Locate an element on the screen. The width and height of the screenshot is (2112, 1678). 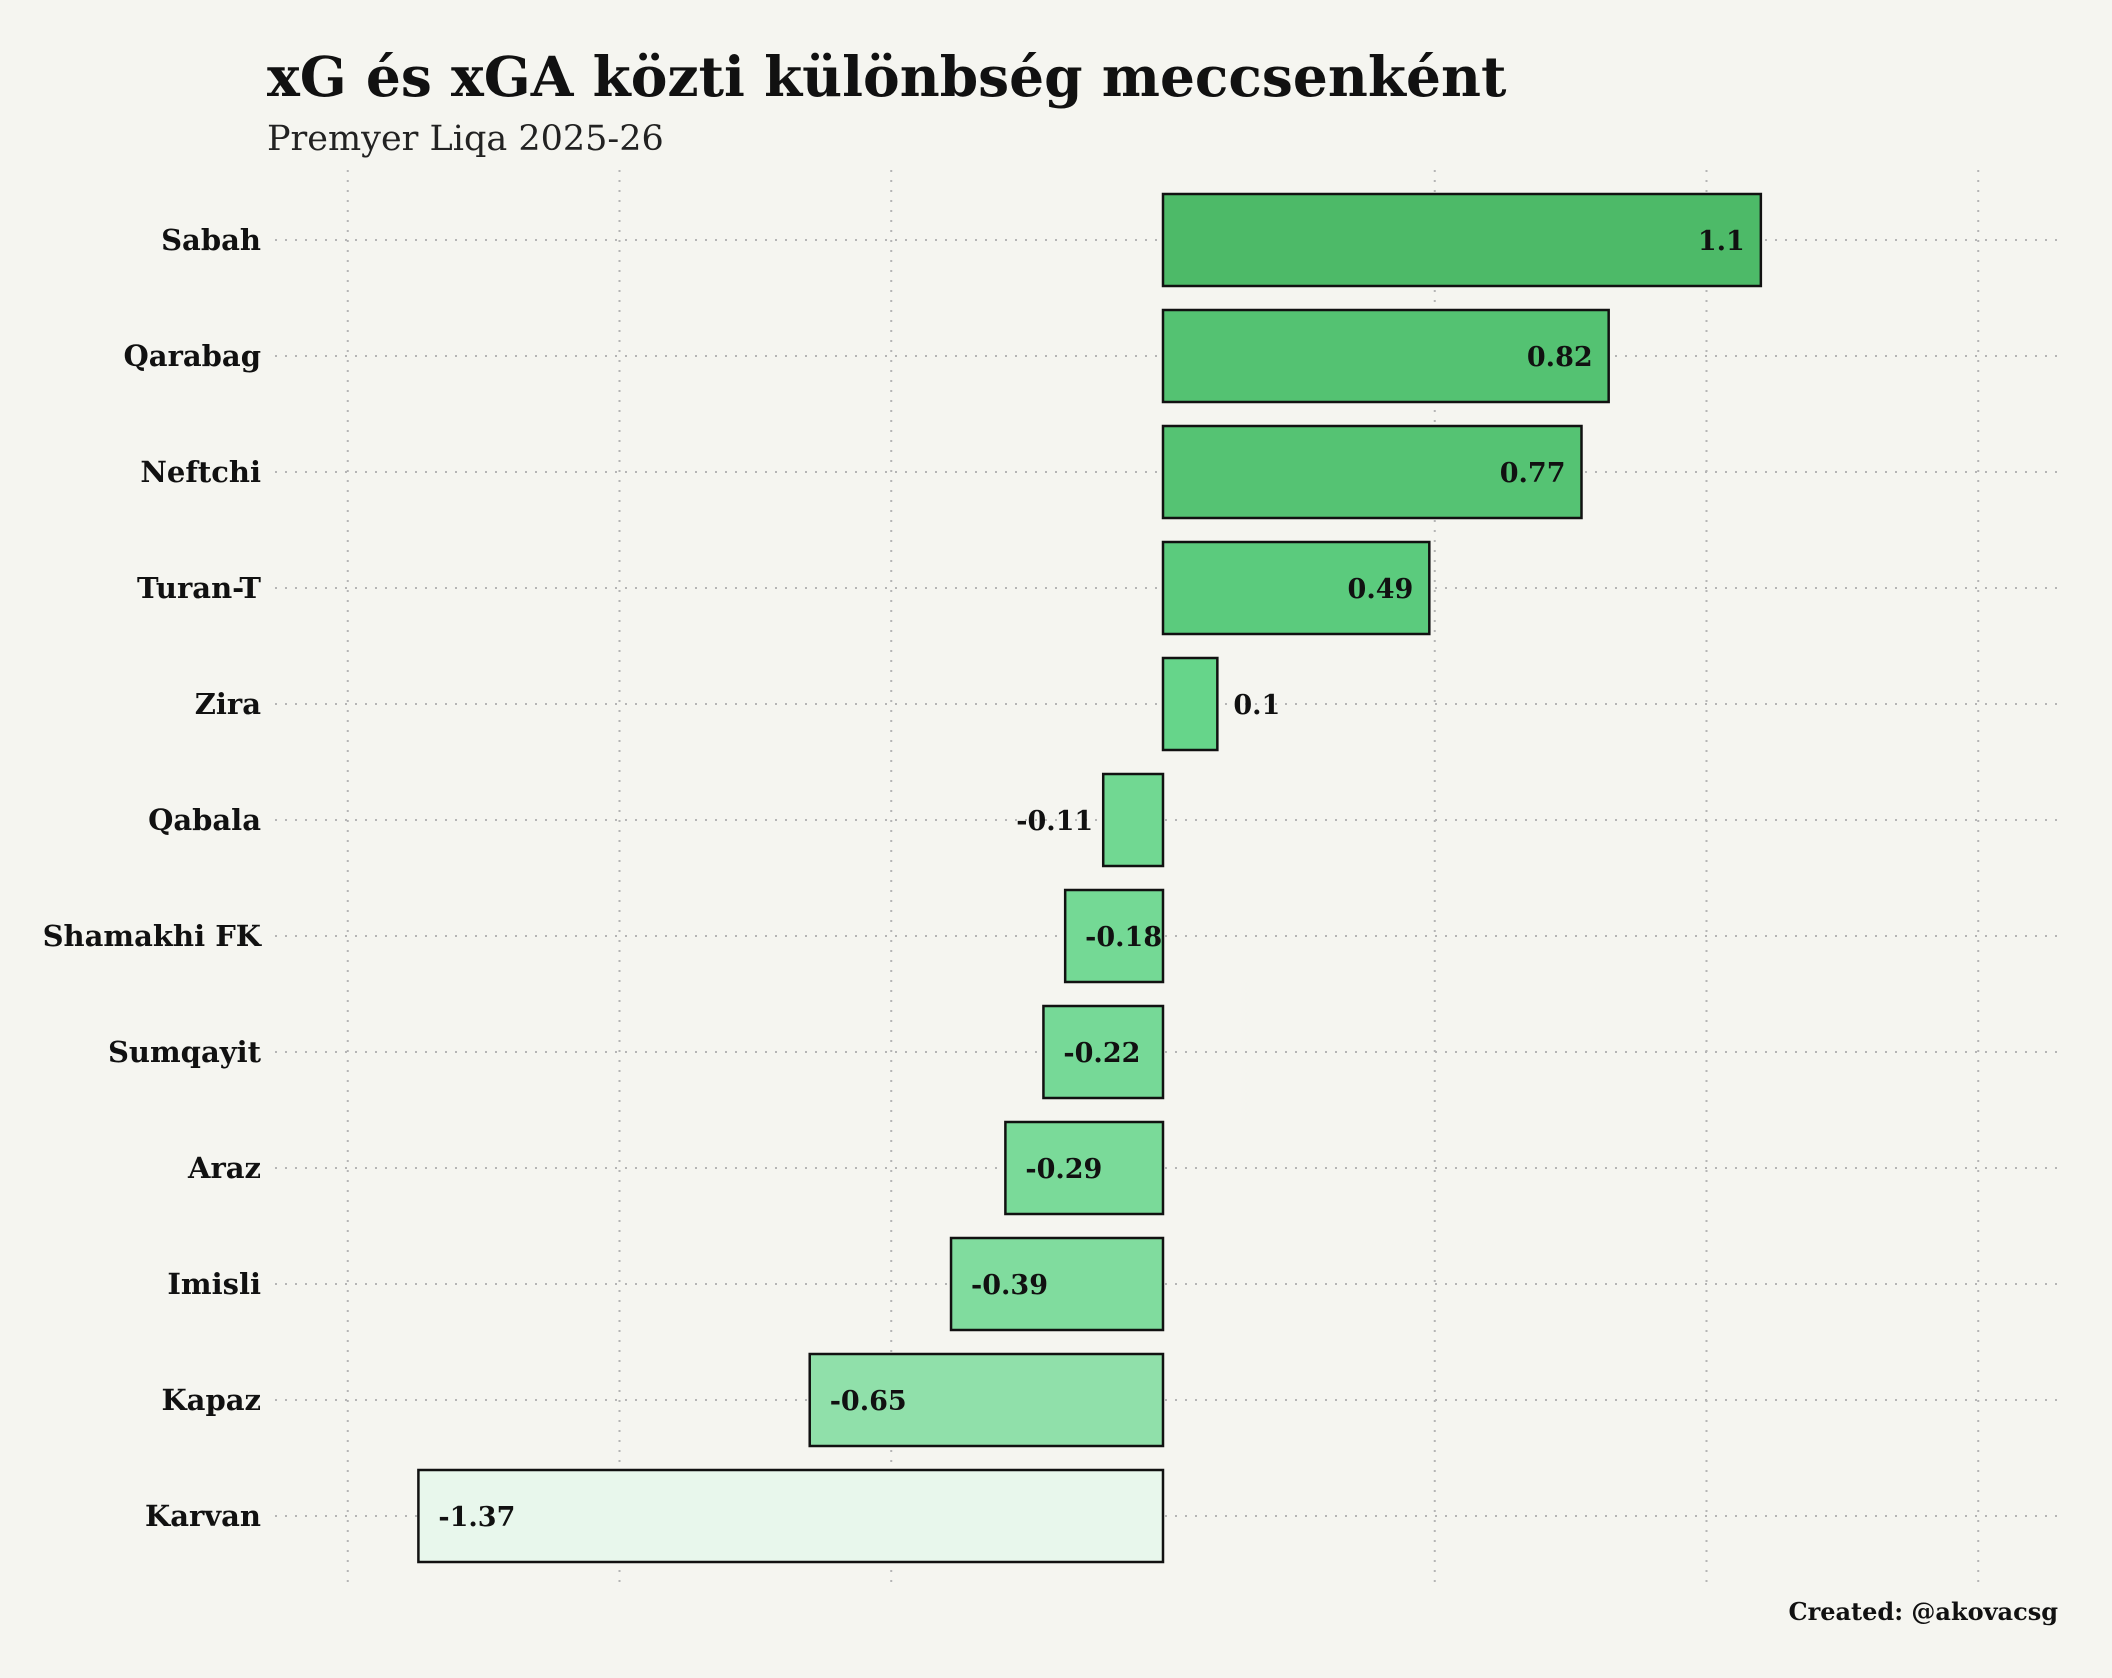
bar-imisli is located at coordinates (1057, 1284).